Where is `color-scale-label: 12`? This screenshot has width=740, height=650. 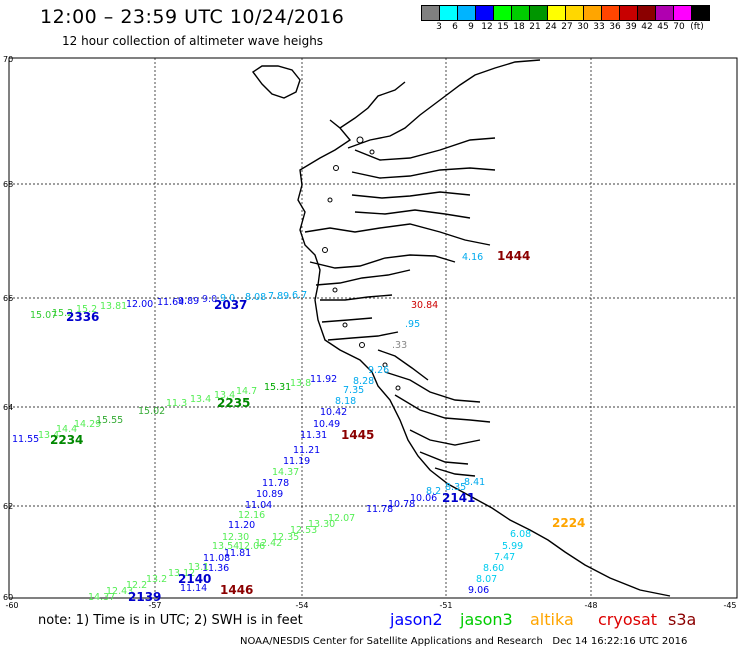 color-scale-label: 12 is located at coordinates (487, 27).